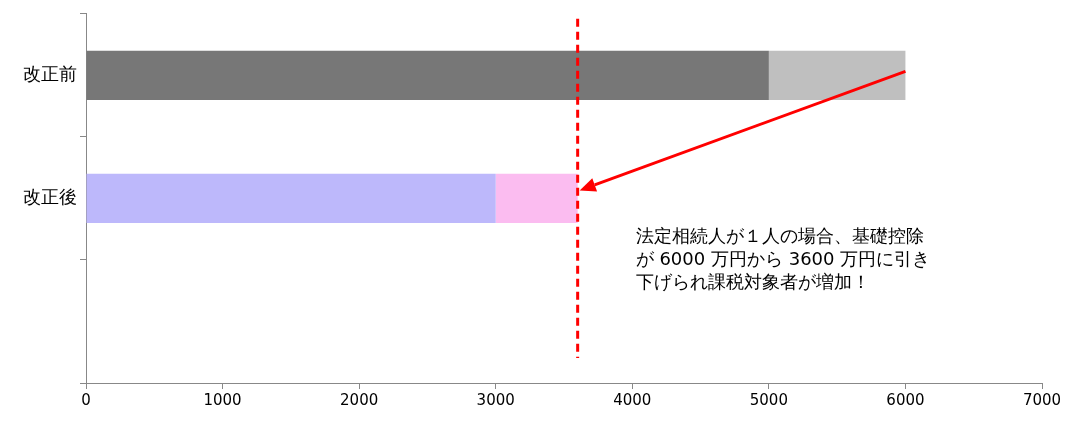 The image size is (1080, 423). Describe the element at coordinates (50, 197) in the screenshot. I see `y-tick-label: 改正後` at that location.